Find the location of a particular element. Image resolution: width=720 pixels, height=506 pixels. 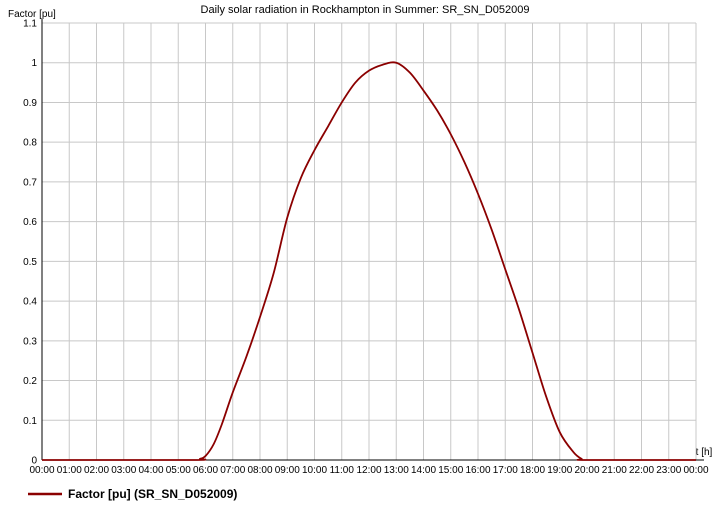

x-tick-label: 21:00 is located at coordinates (614, 470).